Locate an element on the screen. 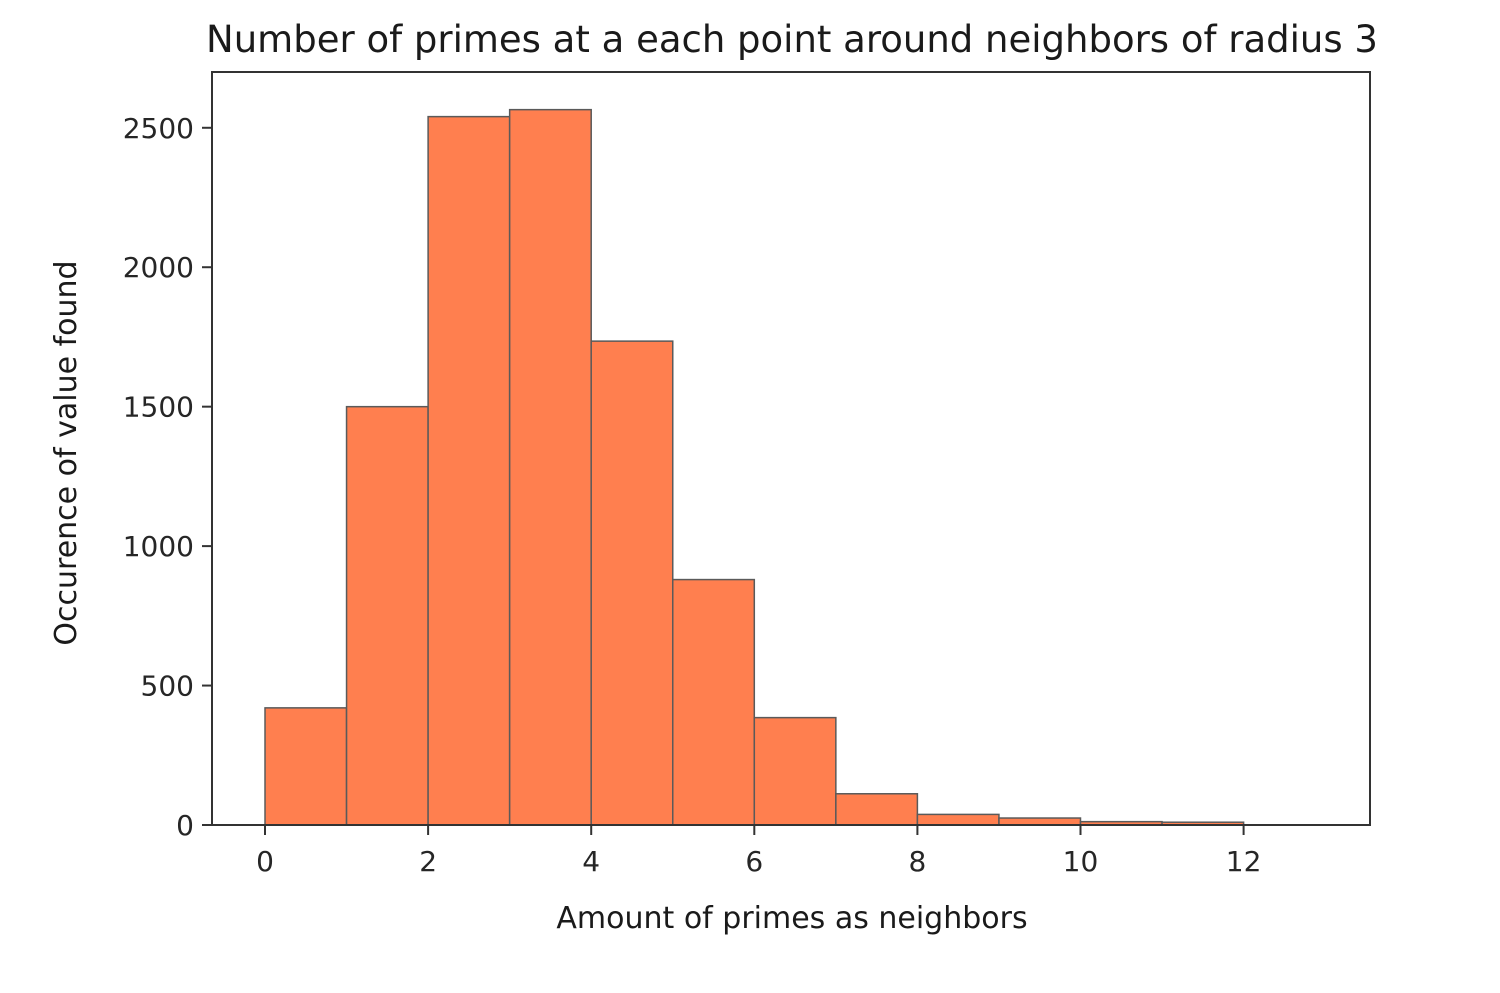 Image resolution: width=1500 pixels, height=993 pixels. y-tick-label: 1500 is located at coordinates (158, 407).